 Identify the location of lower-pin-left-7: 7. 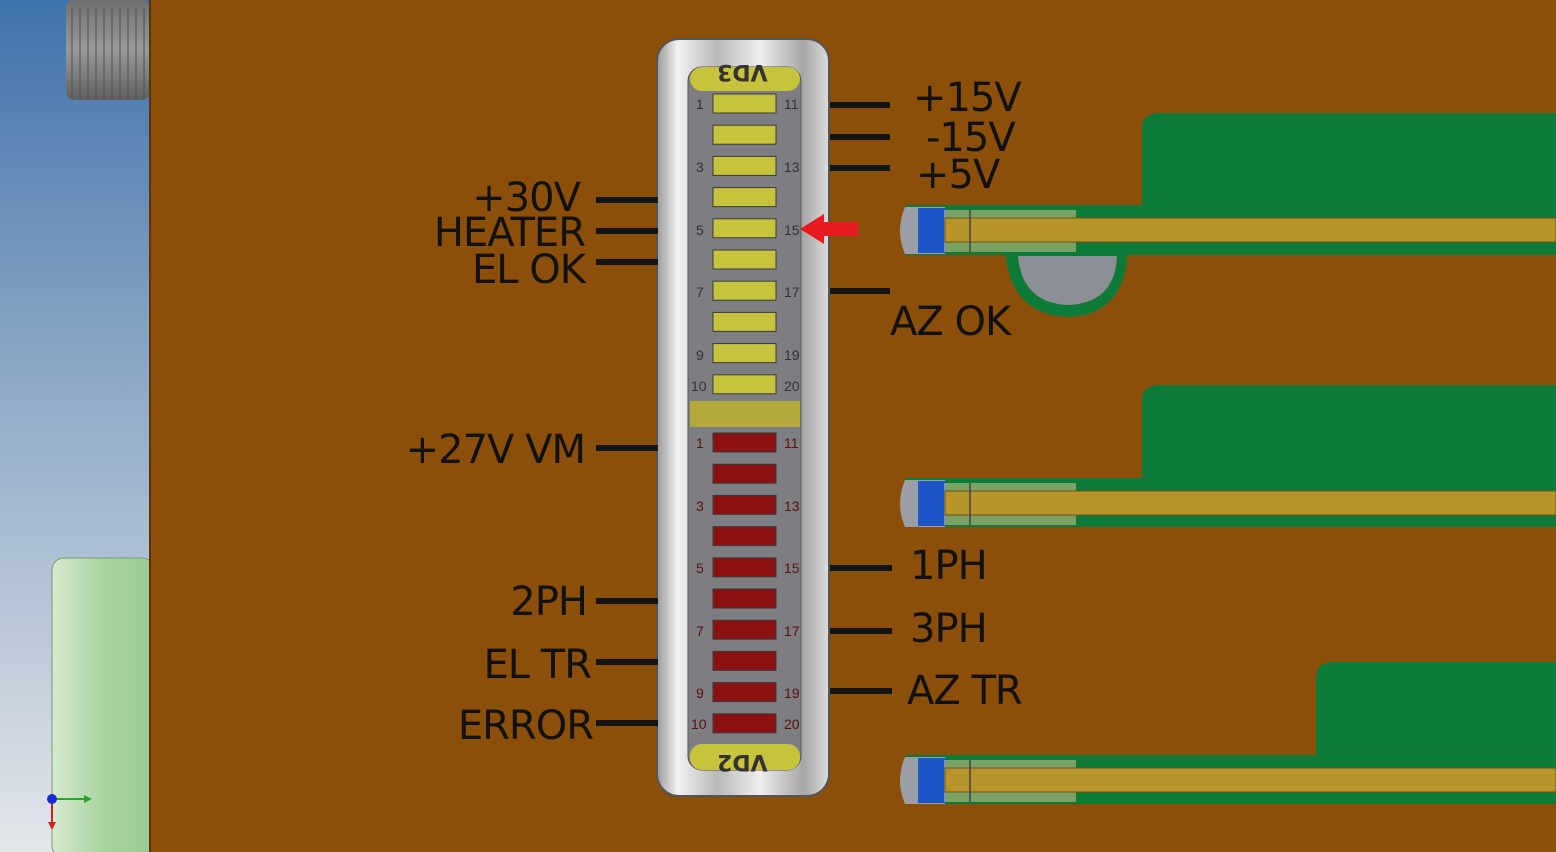
(700, 631).